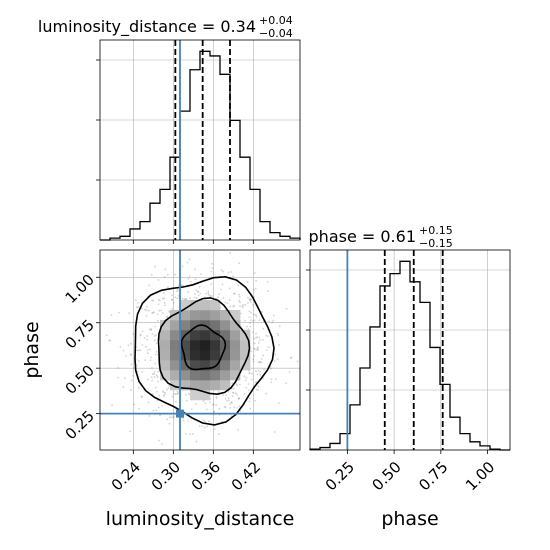 This screenshot has height=550, width=550. What do you see at coordinates (397, 361) in the screenshot?
I see `phase-marginal-ticks` at bounding box center [397, 361].